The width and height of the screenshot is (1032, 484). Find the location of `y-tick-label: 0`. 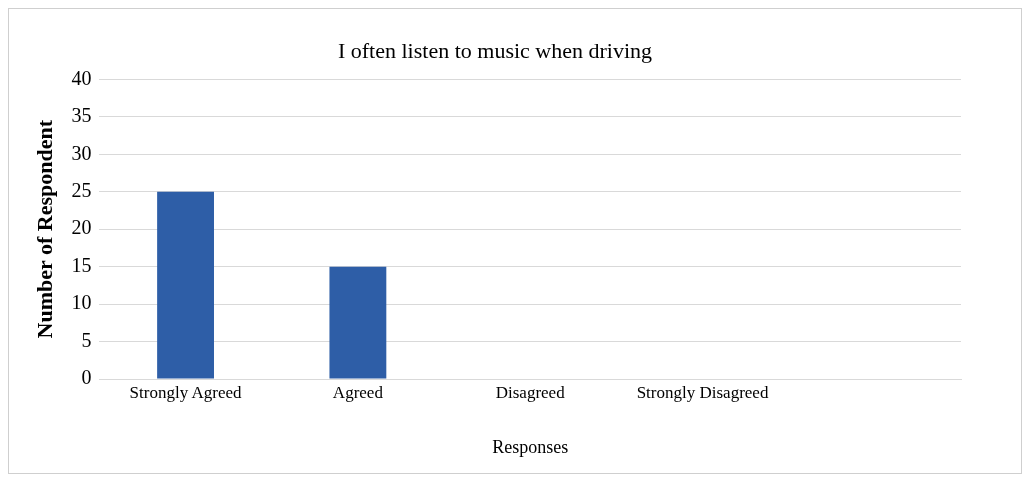

y-tick-label: 0 is located at coordinates (86, 377).